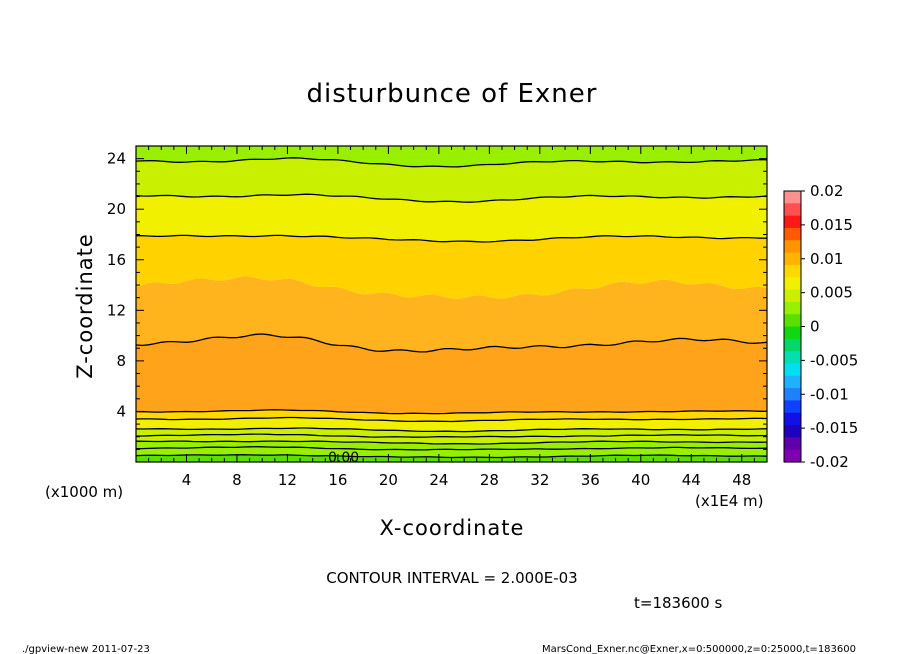 Image resolution: width=904 pixels, height=654 pixels. What do you see at coordinates (831, 293) in the screenshot?
I see `colorbar-tick-label: 0.005` at bounding box center [831, 293].